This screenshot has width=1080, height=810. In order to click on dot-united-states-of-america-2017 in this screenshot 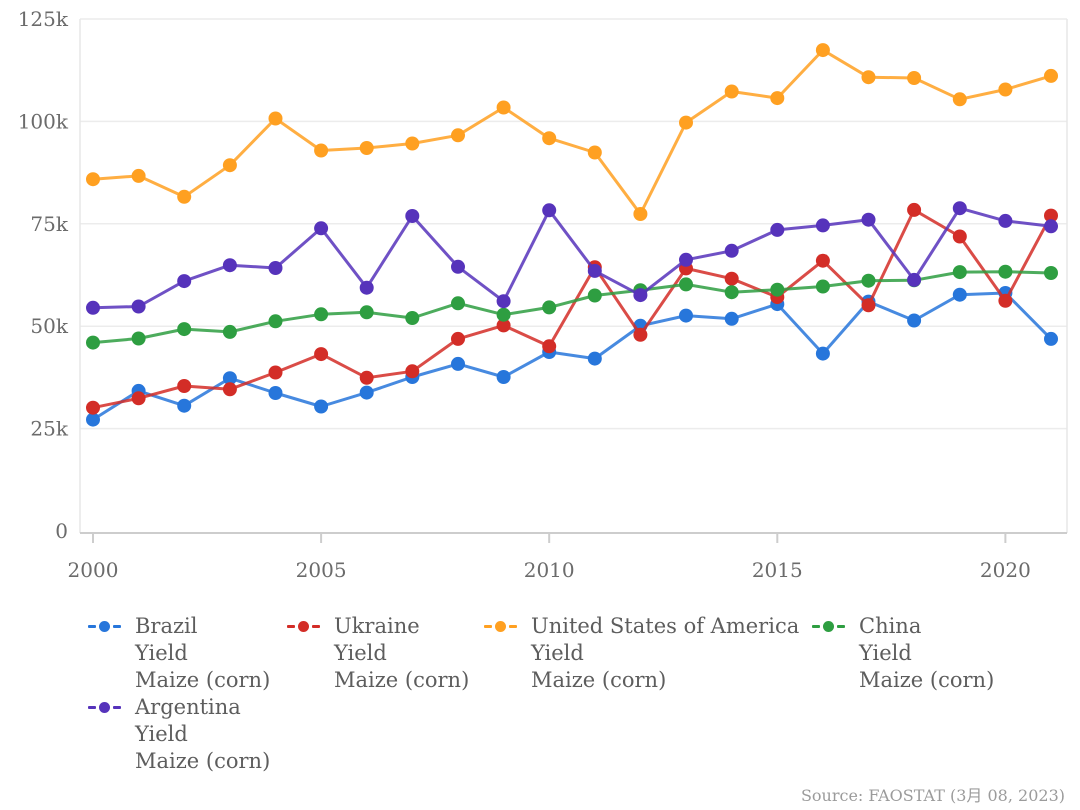, I will do `click(868, 77)`.